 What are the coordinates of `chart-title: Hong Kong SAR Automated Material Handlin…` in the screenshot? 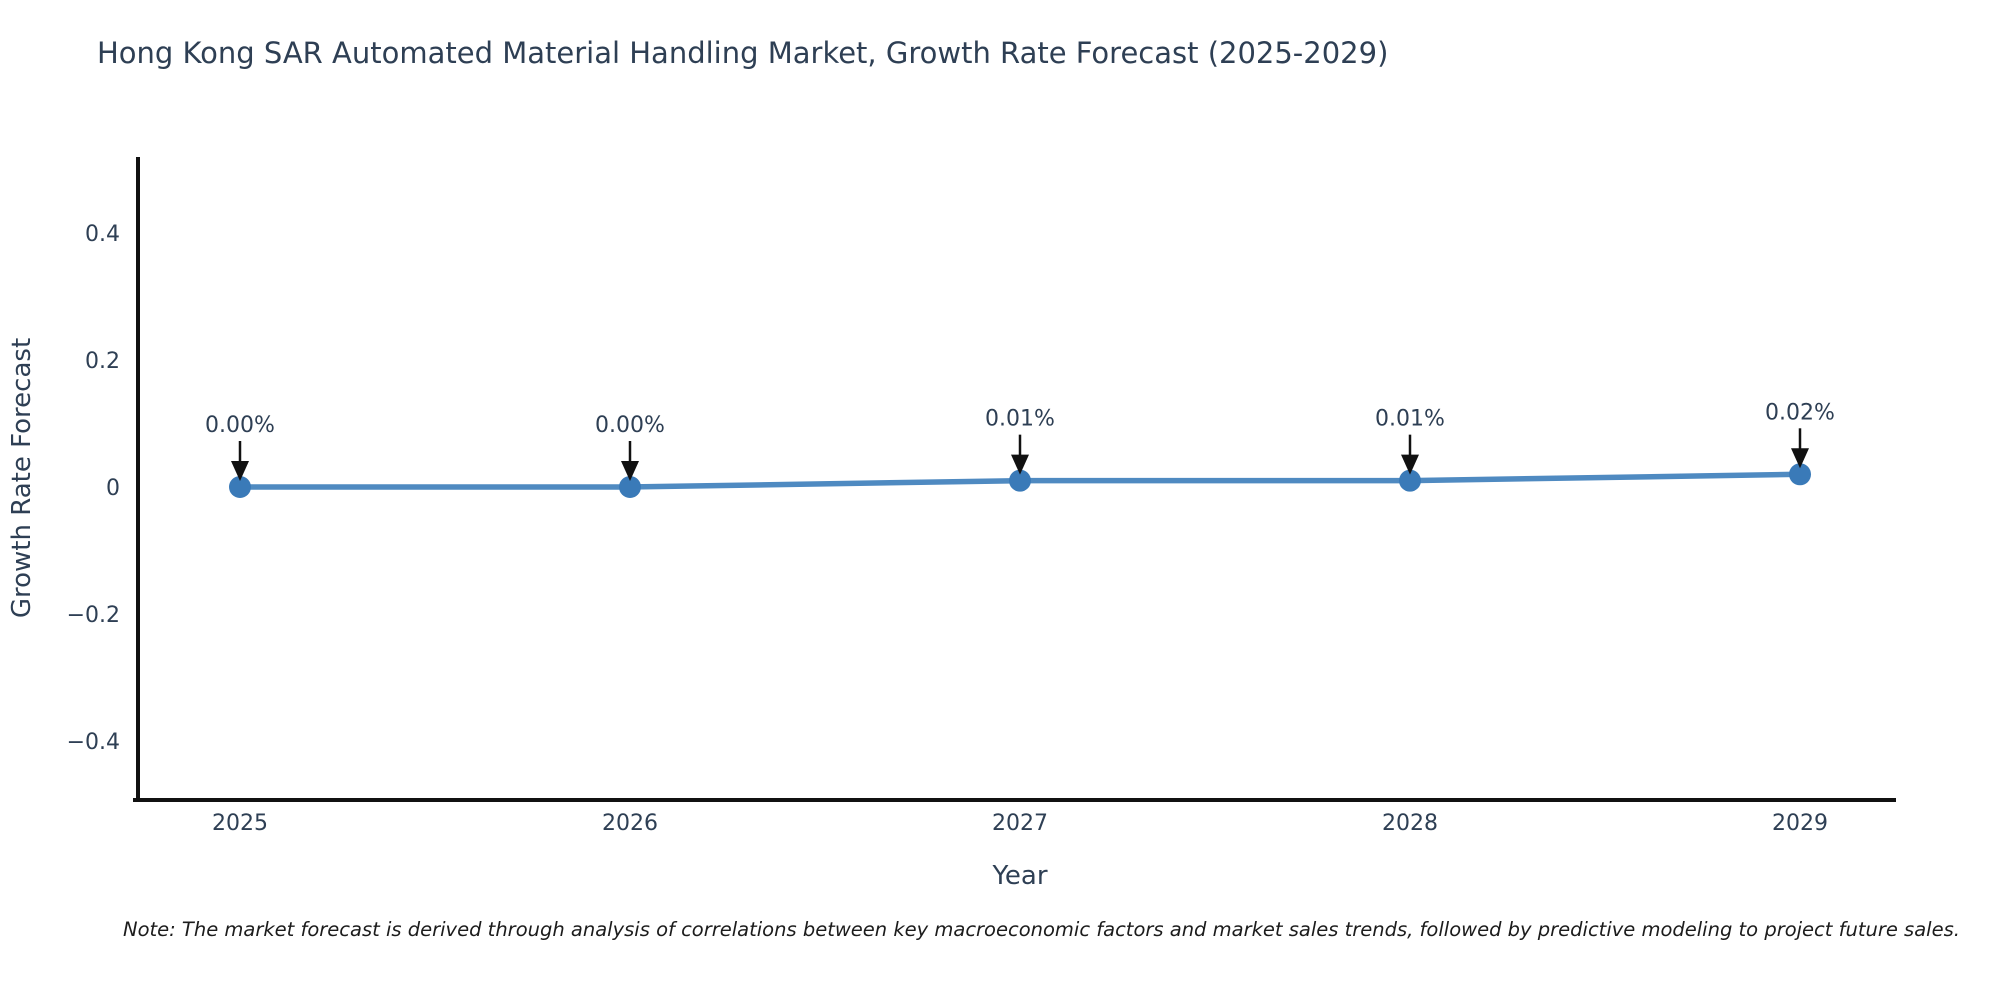 It's located at (743, 53).